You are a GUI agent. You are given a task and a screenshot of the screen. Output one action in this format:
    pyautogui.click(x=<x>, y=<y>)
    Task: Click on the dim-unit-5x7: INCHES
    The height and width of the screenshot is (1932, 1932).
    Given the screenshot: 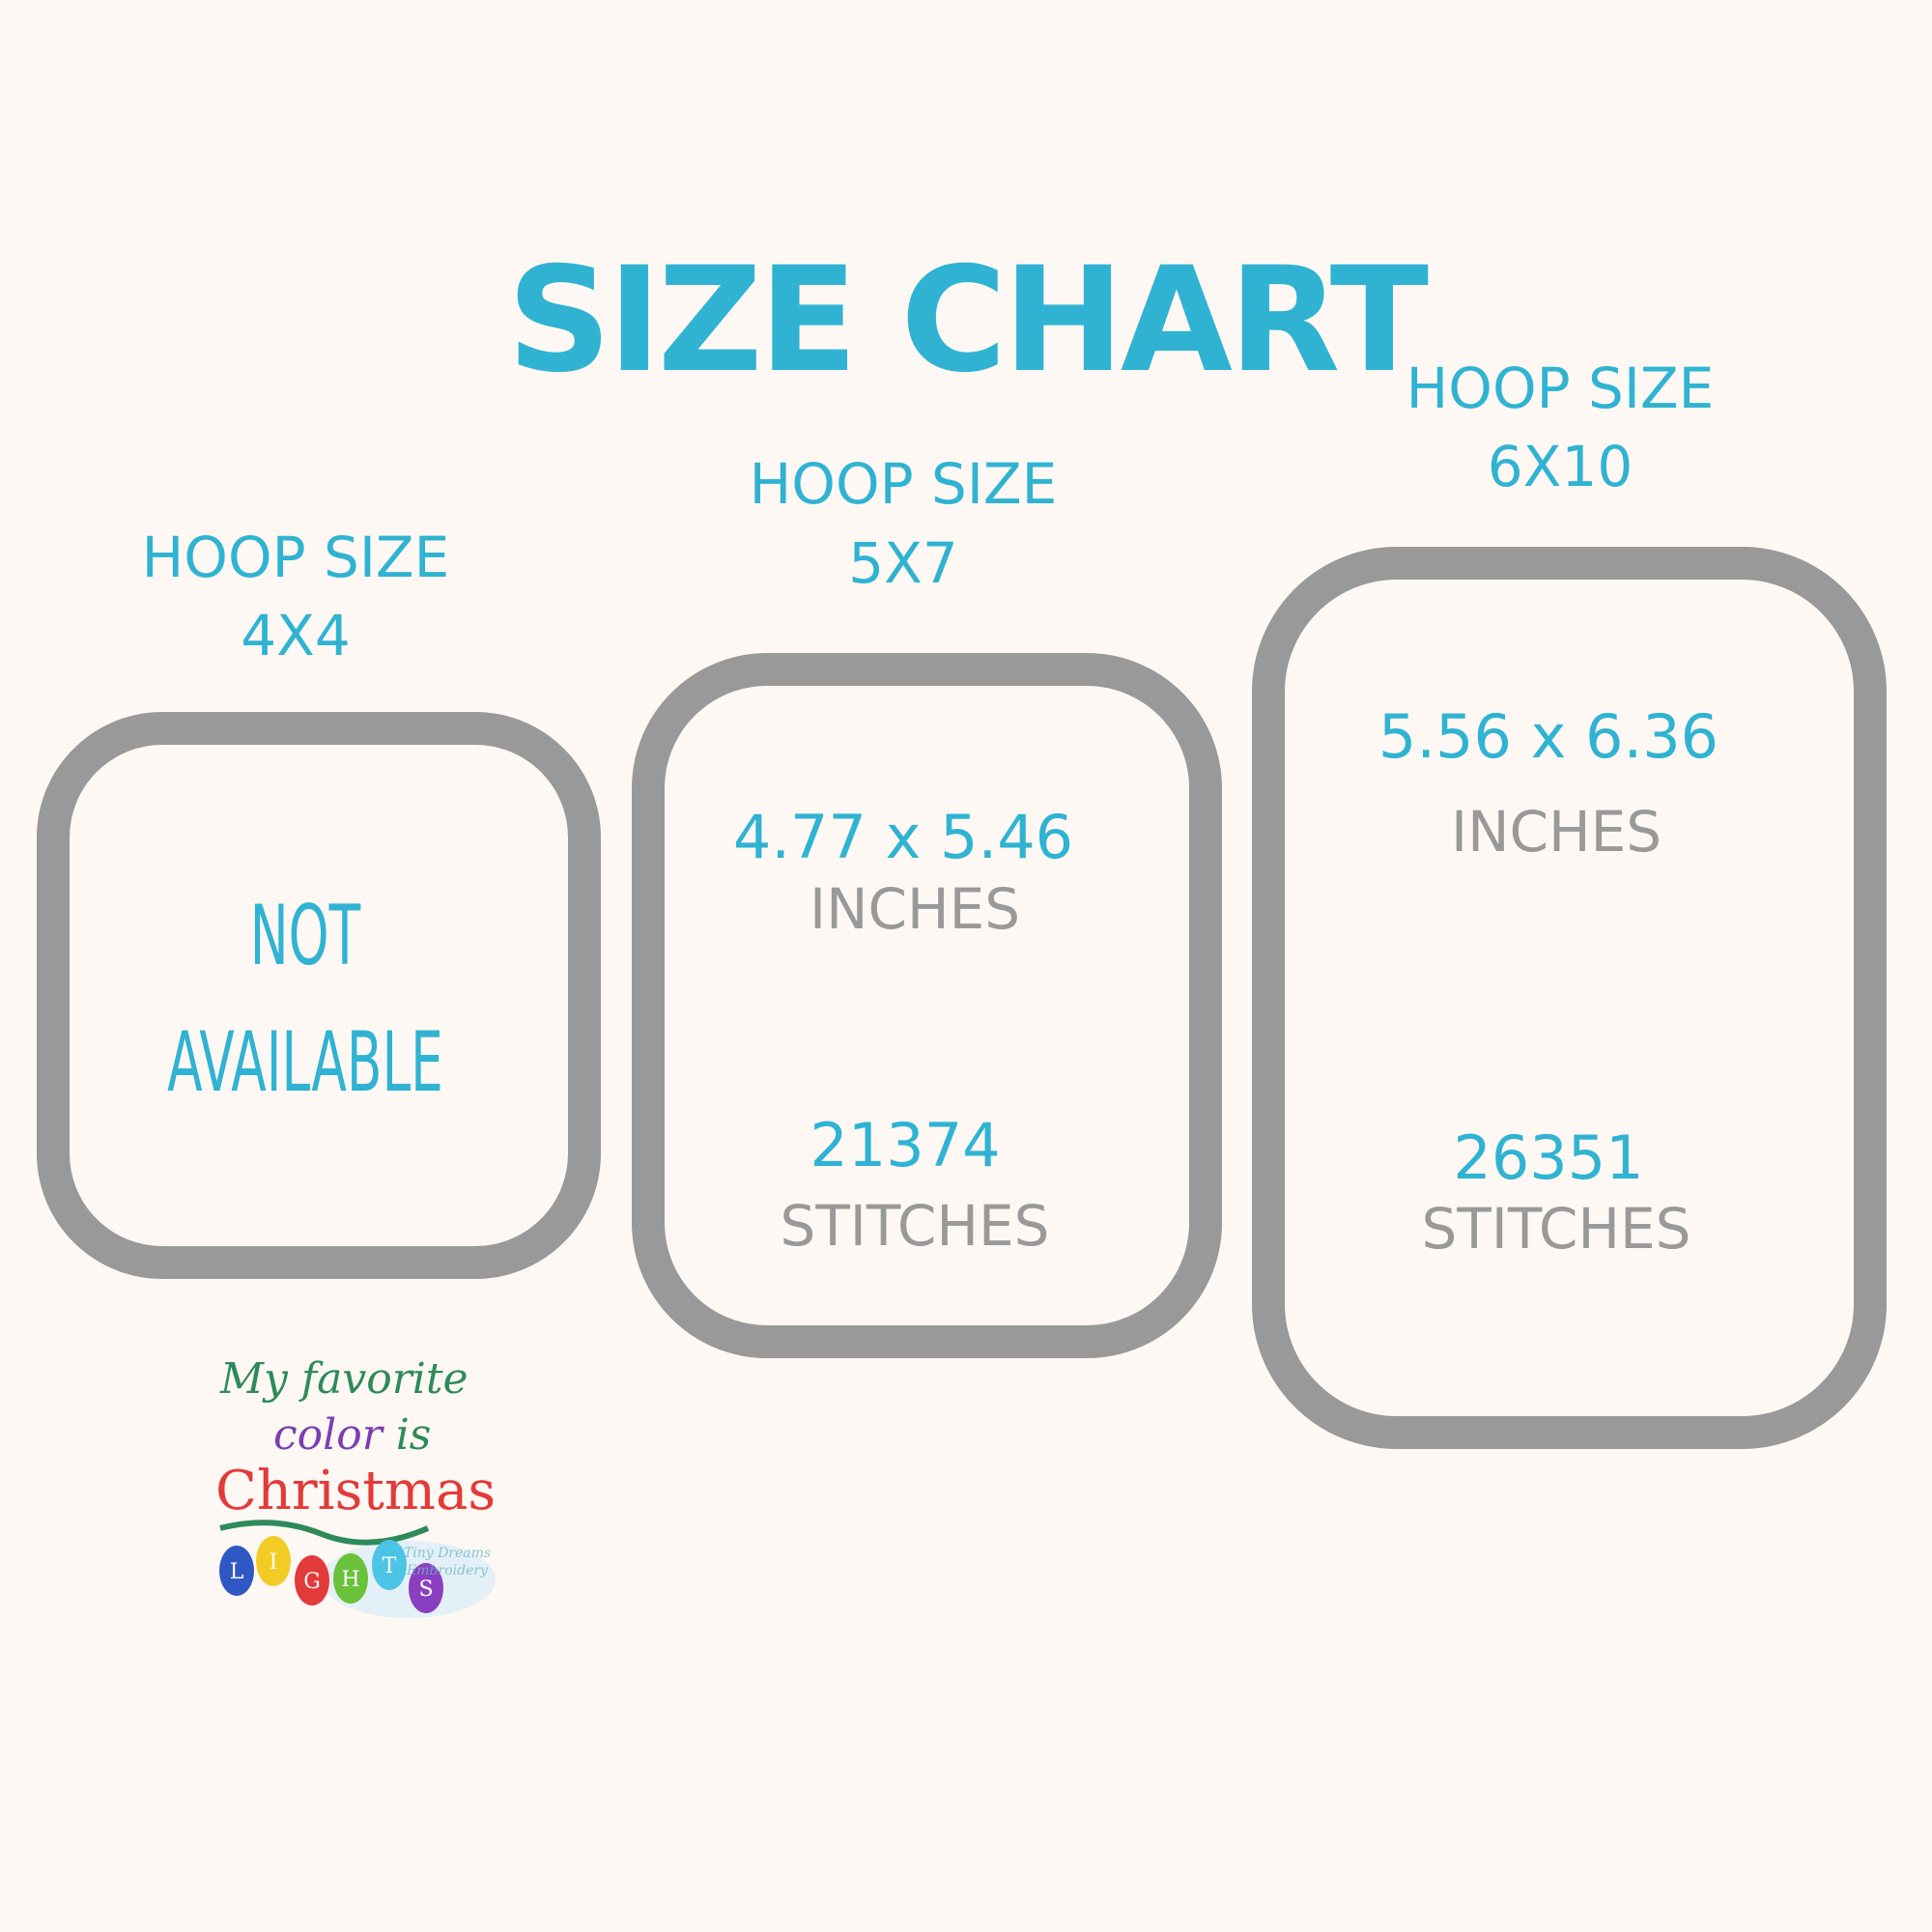 What is the action you would take?
    pyautogui.click(x=915, y=909)
    